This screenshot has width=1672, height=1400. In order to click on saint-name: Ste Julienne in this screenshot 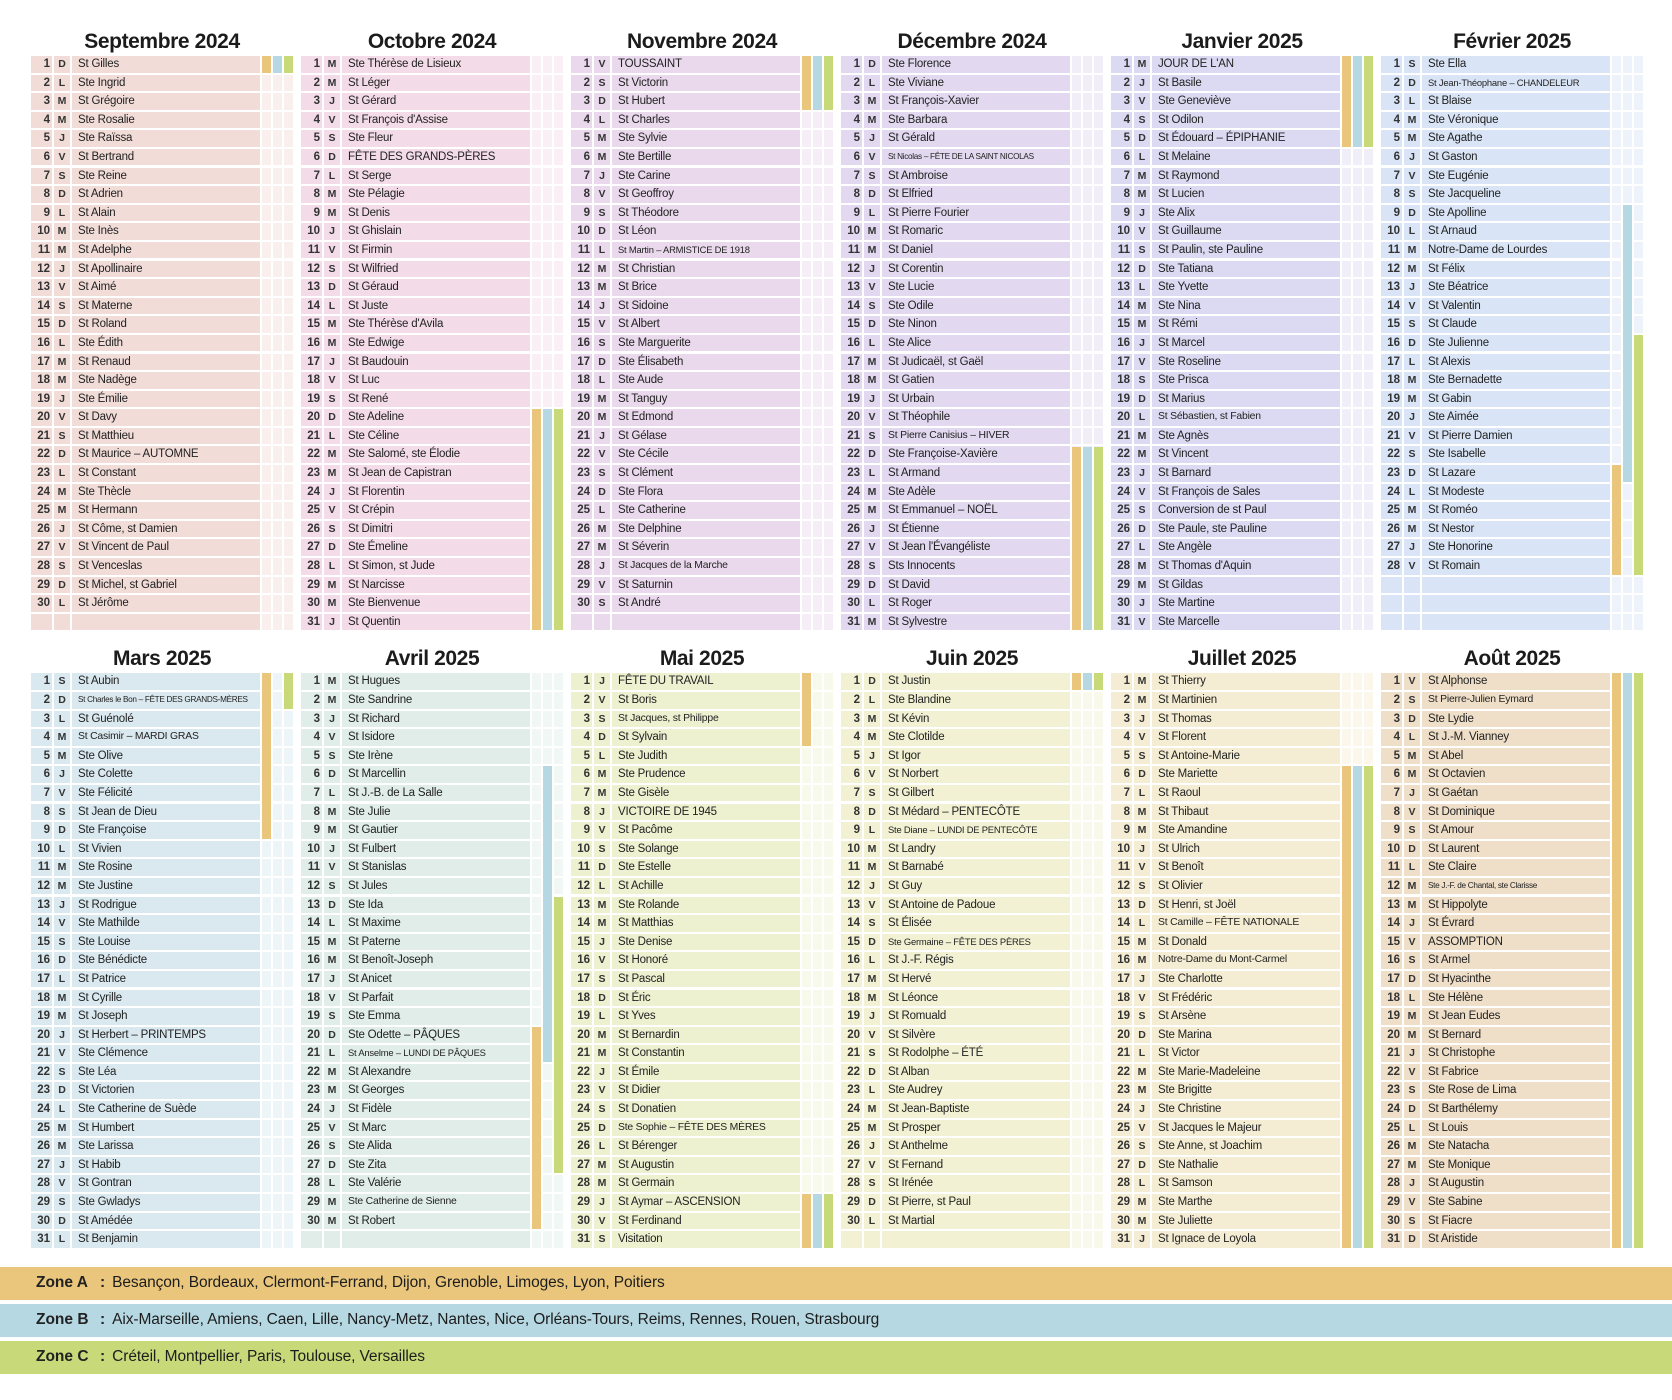, I will do `click(1516, 343)`.